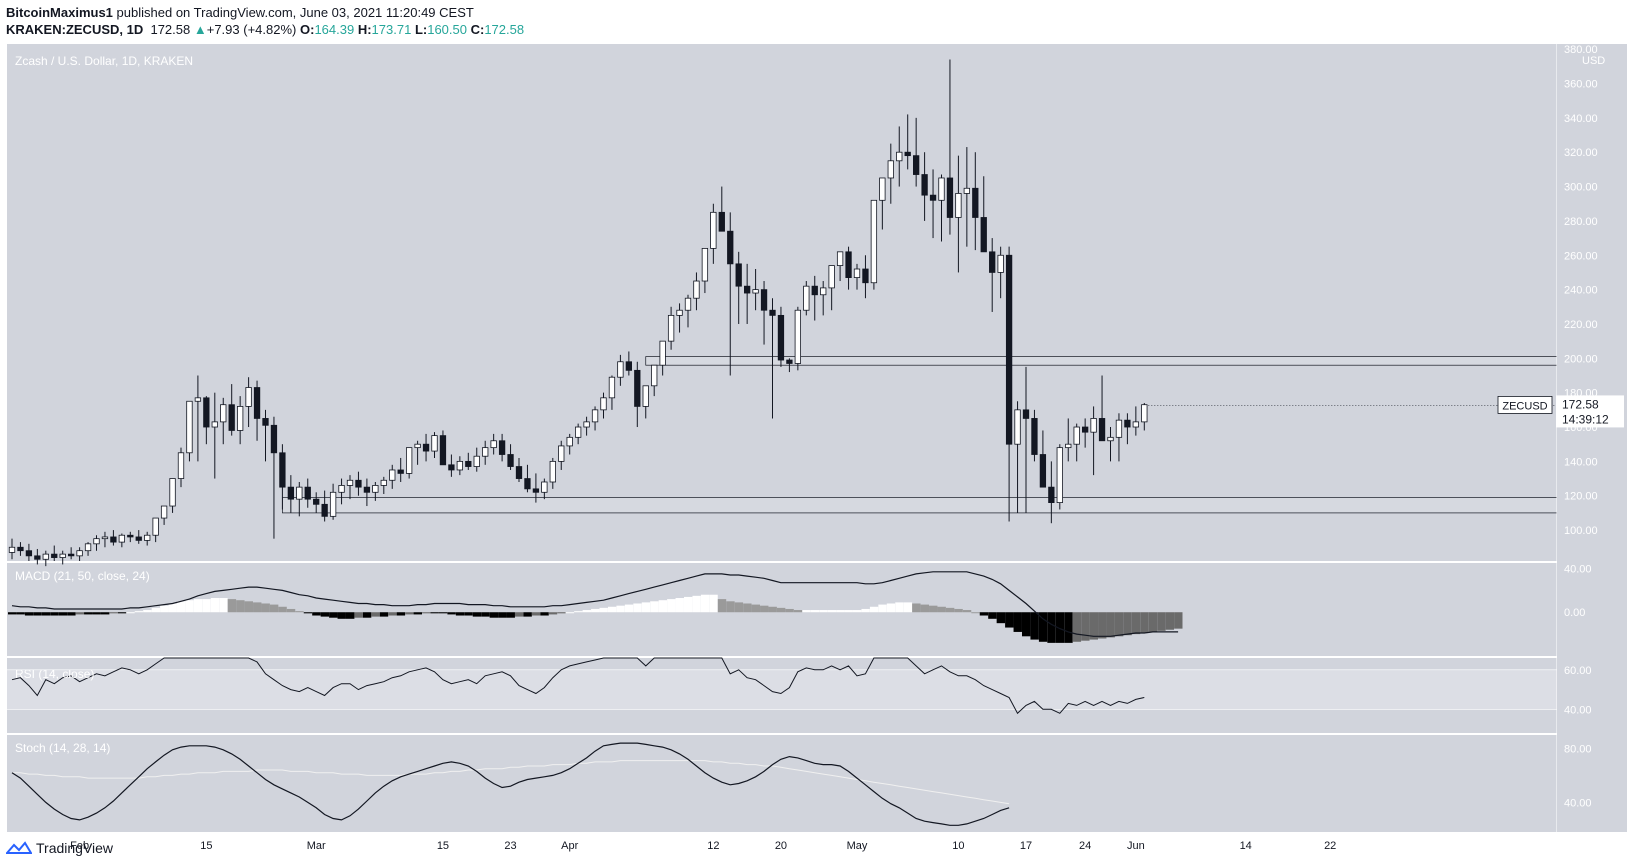 This screenshot has width=1627, height=867. I want to click on time-tick: May, so click(857, 846).